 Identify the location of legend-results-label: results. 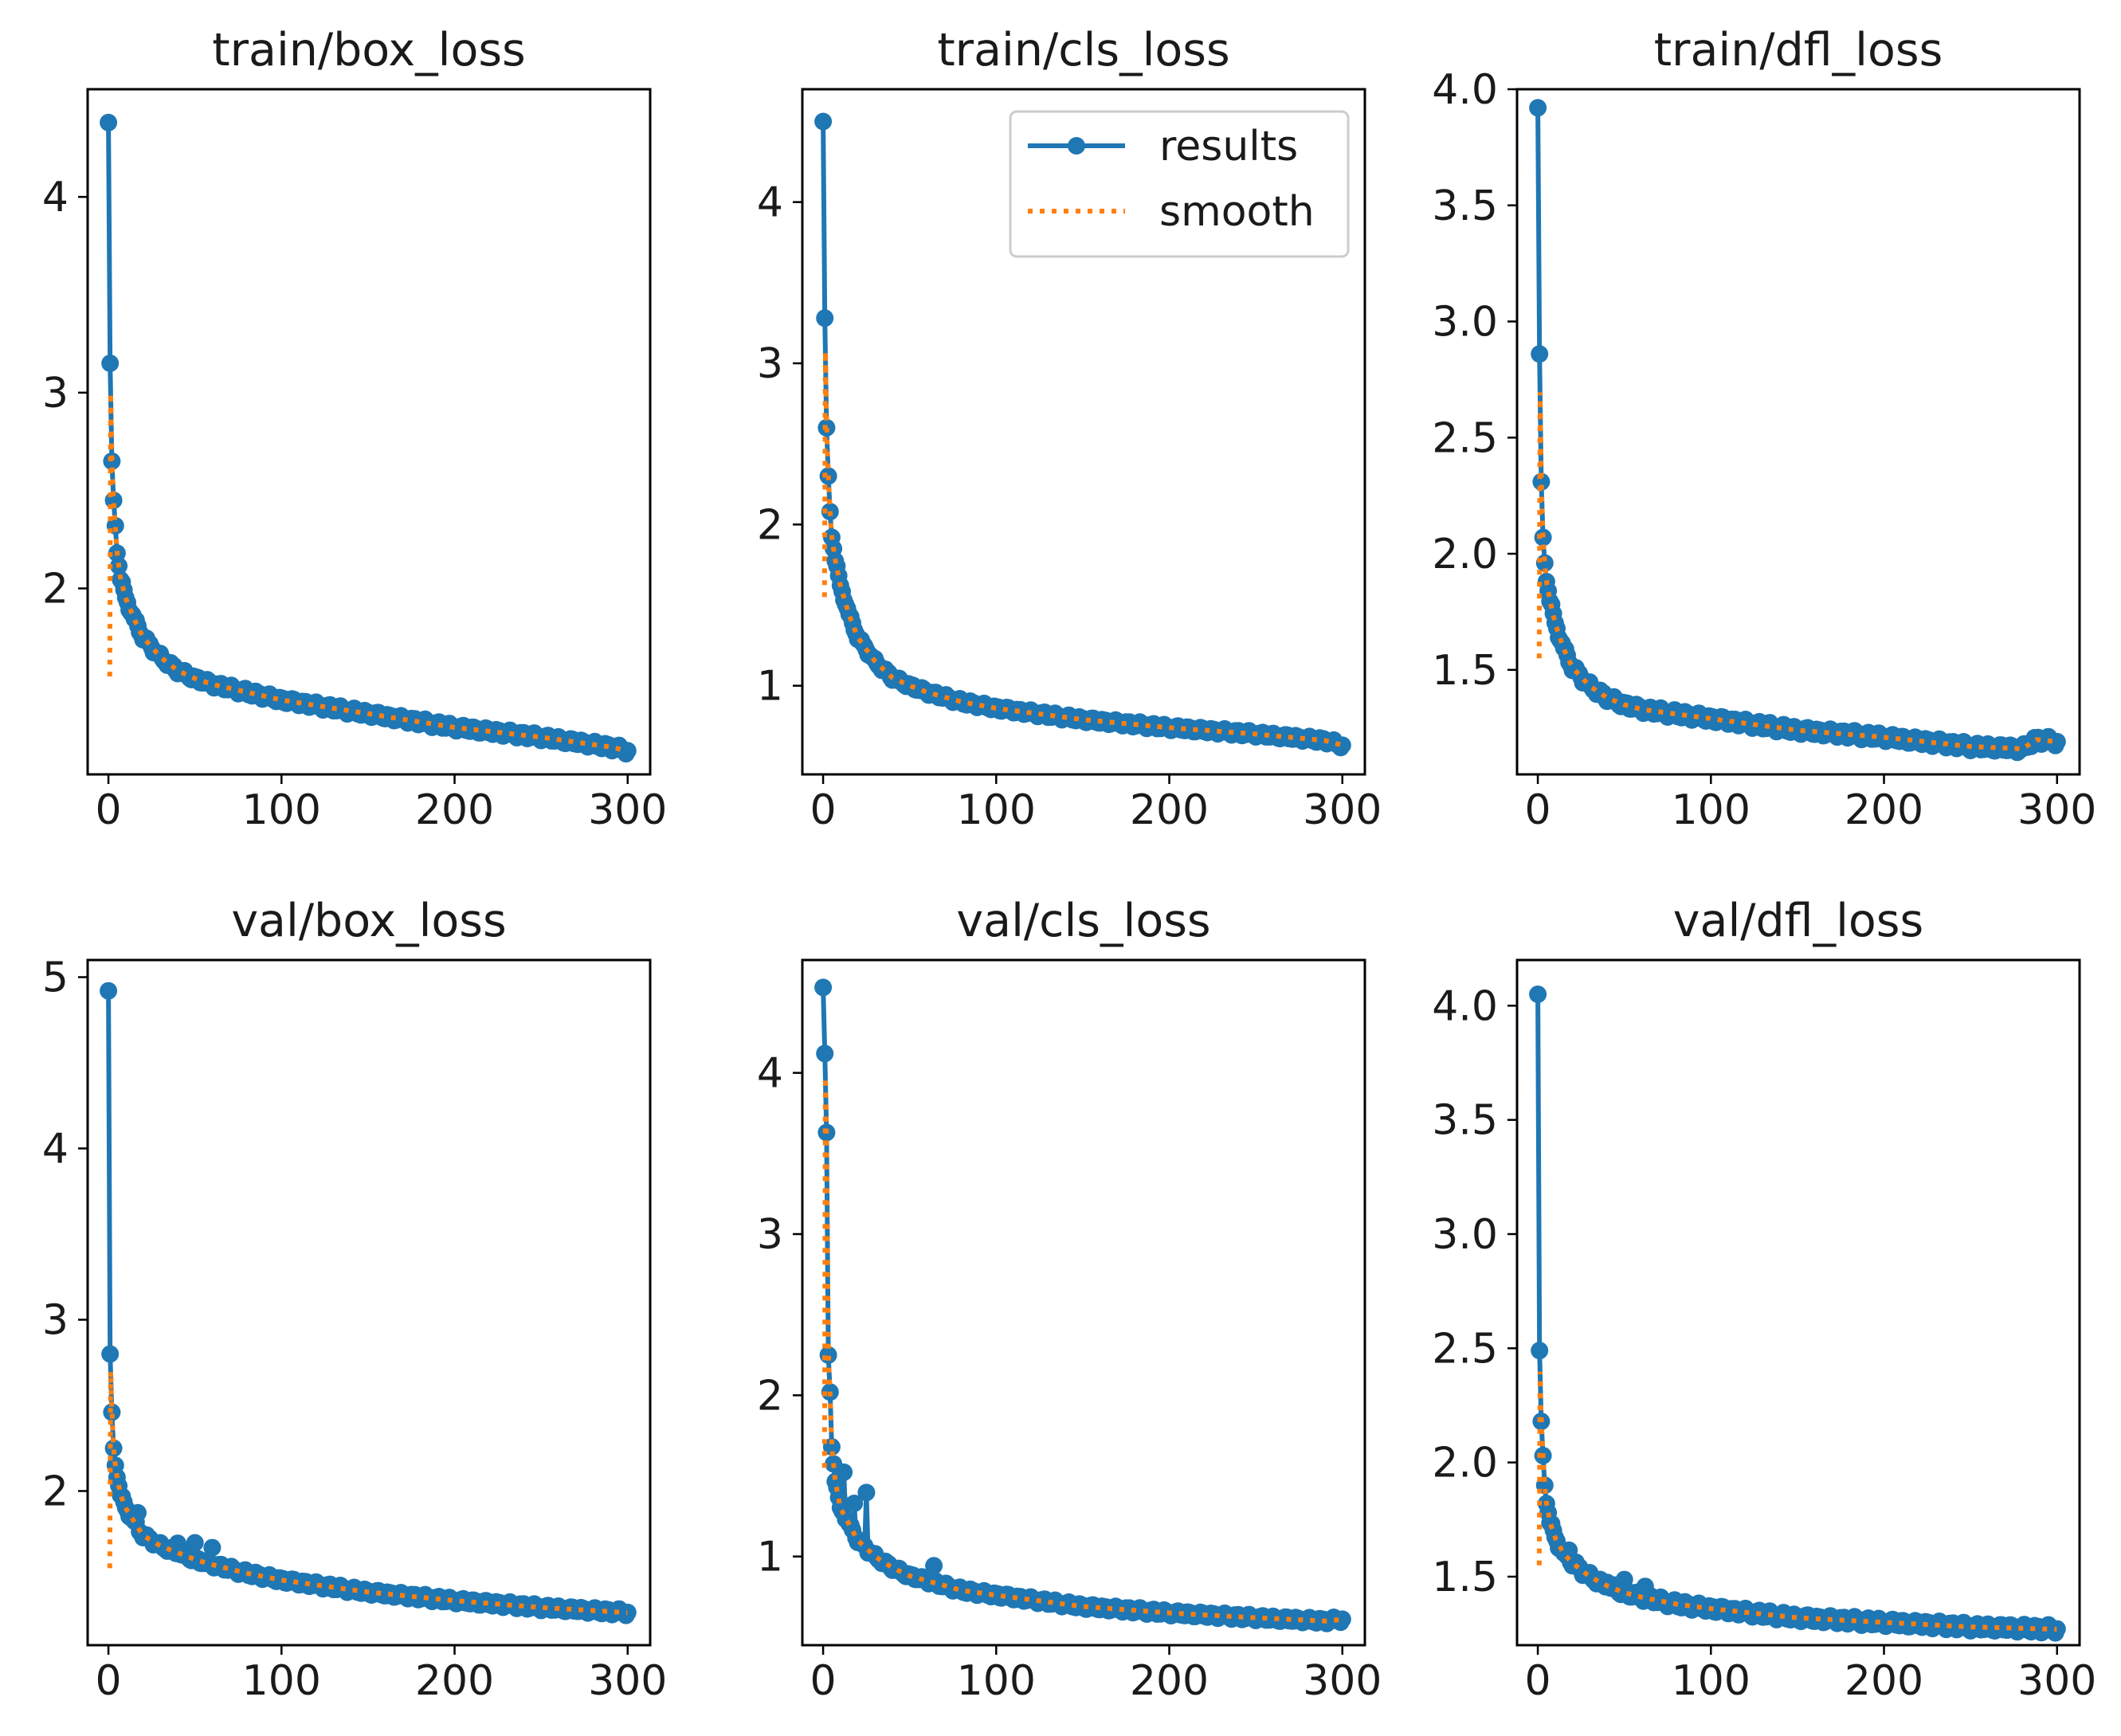
(1228, 146).